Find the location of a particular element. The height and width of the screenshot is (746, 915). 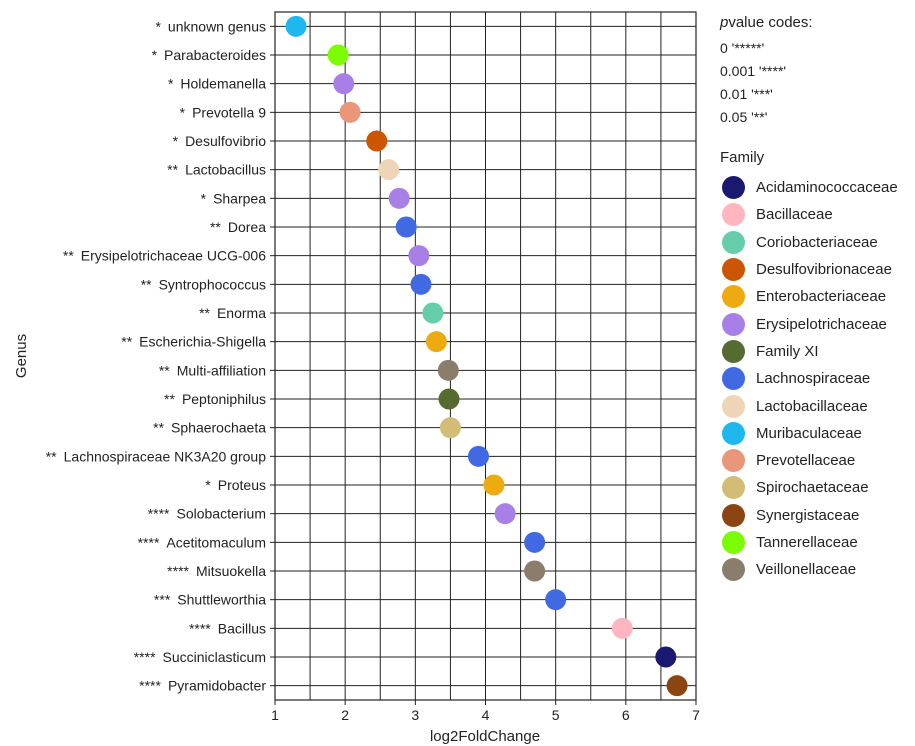

pvalue-codes: 0 '*****' 0.001 '****' 0.01 '***' 0.05 '**' is located at coordinates (809, 83).